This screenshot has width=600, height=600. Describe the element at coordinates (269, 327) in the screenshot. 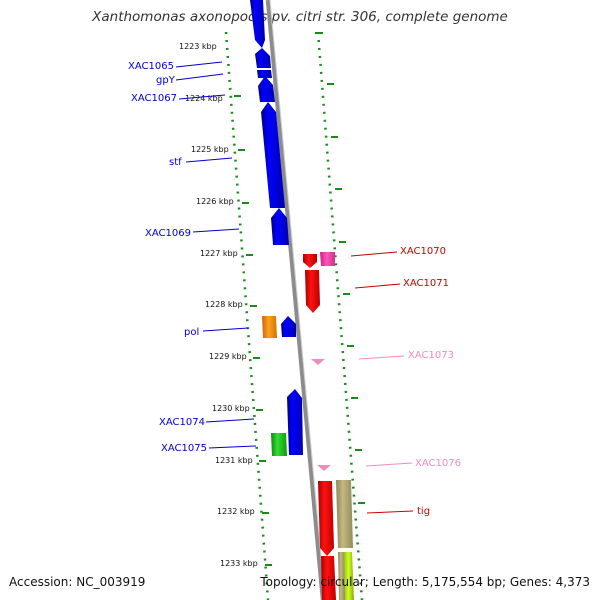

I see `gene-block-orange` at that location.